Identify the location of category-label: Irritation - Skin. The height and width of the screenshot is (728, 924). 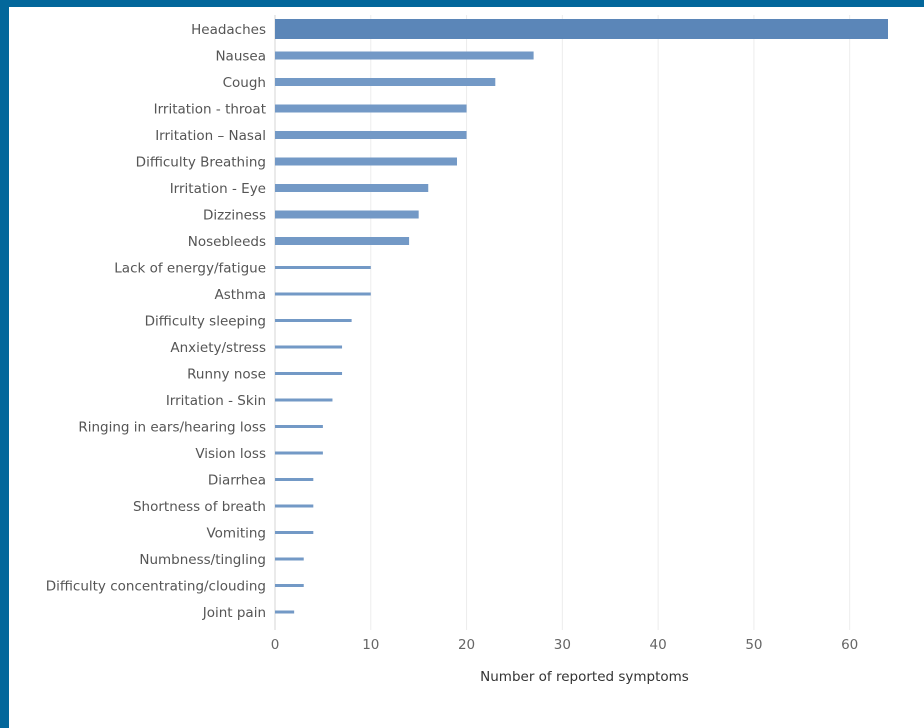
(216, 401).